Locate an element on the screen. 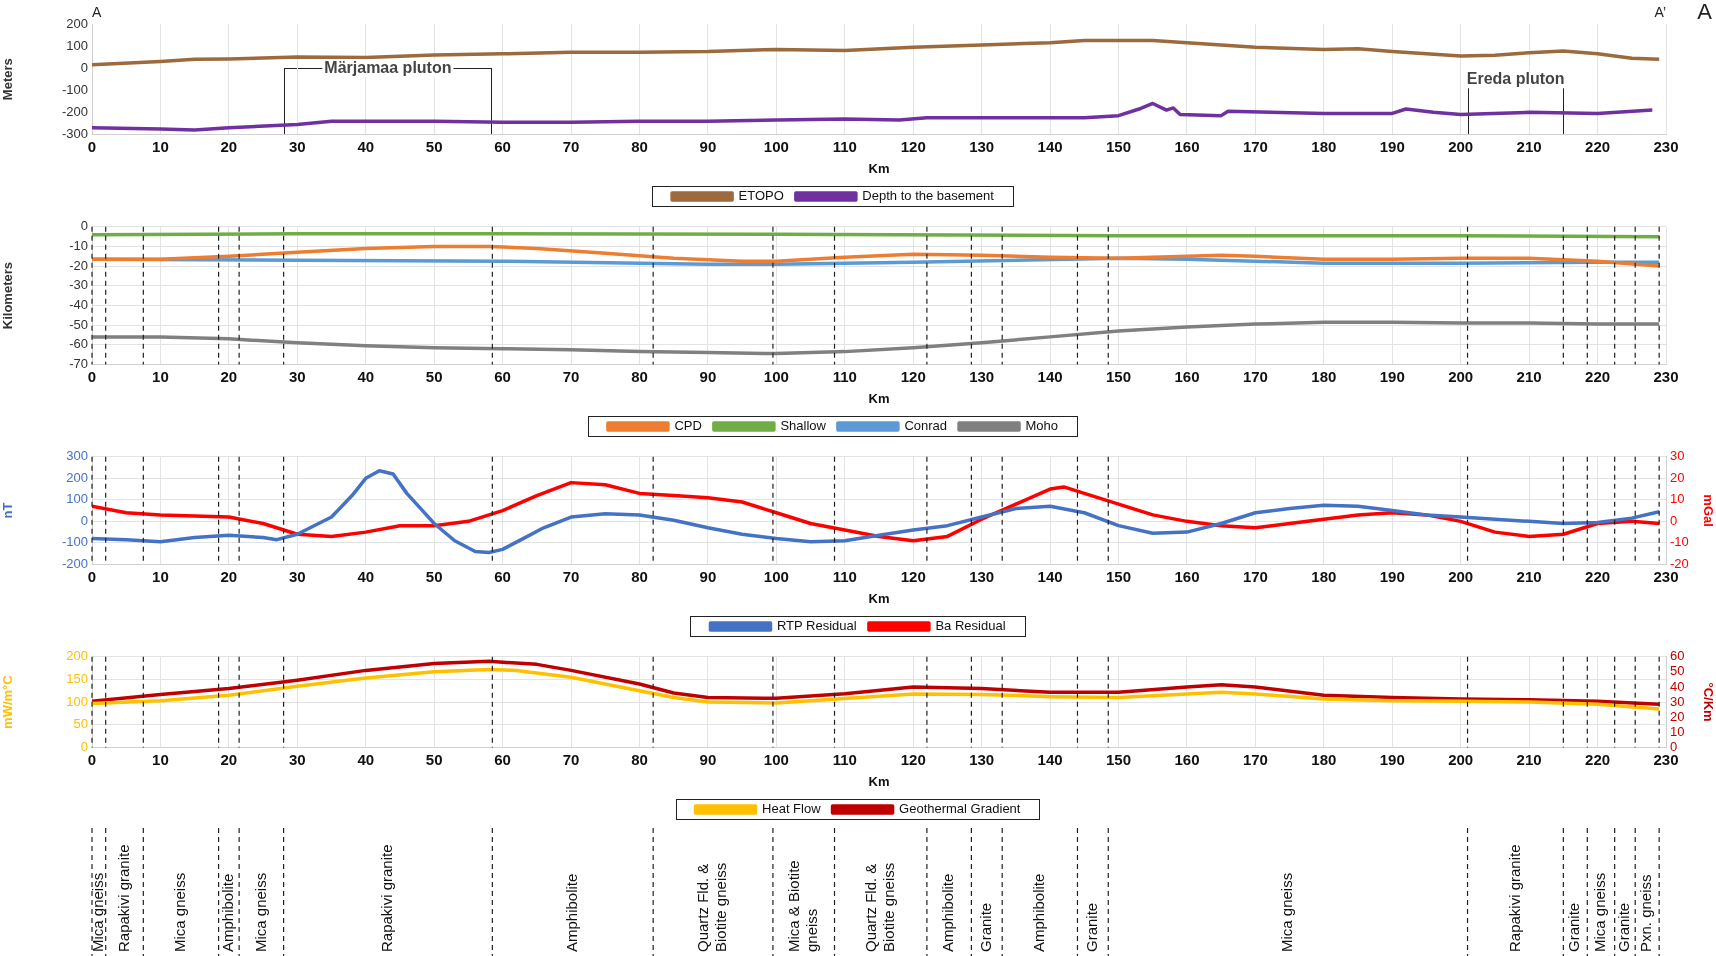  y2-tick-label: 60 is located at coordinates (1677, 656).